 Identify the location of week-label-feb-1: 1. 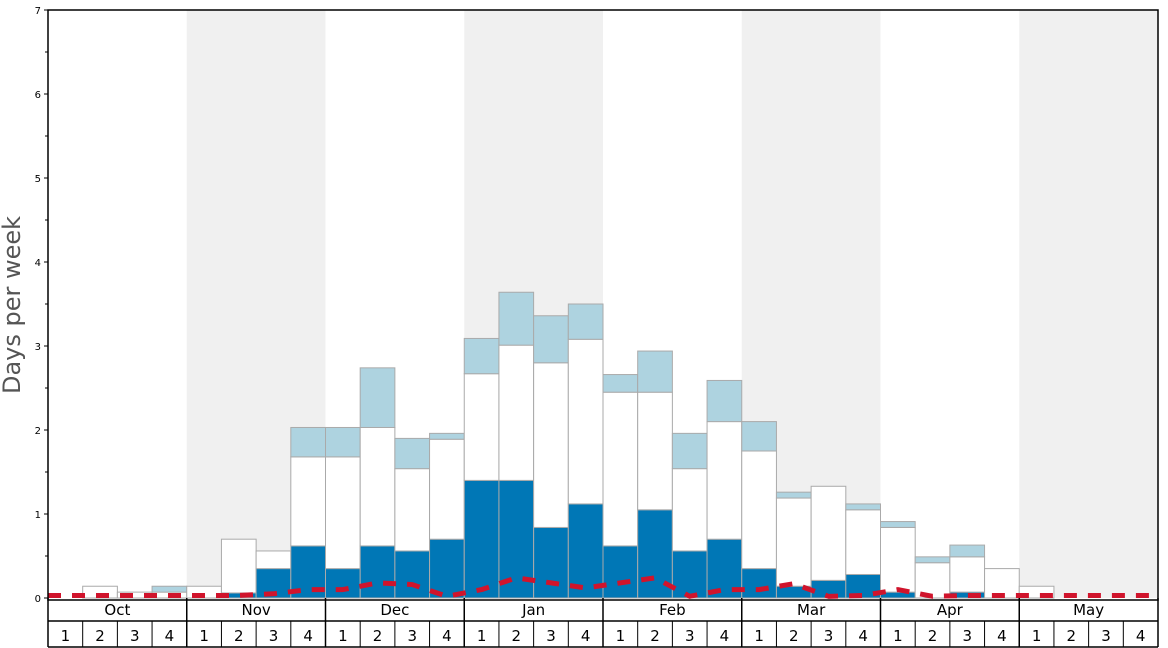
(621, 636).